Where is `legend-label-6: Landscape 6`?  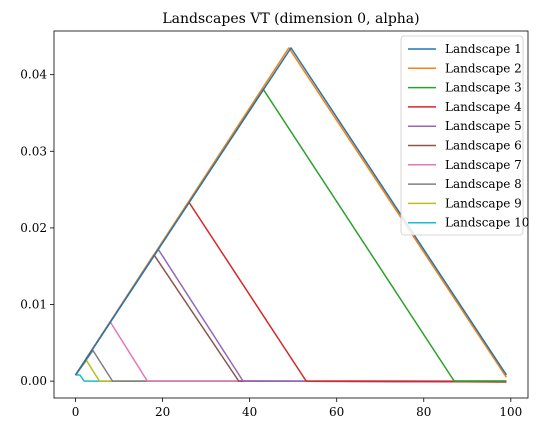 legend-label-6: Landscape 6 is located at coordinates (483, 146).